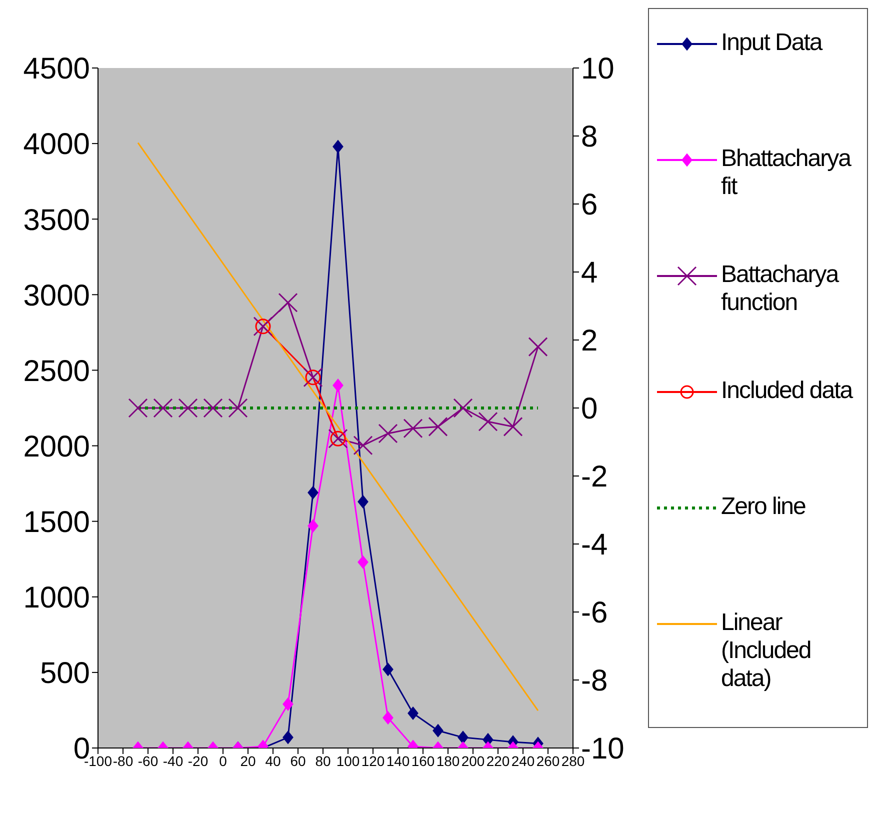 Image resolution: width=876 pixels, height=814 pixels. I want to click on y2-tick-label: 2, so click(589, 341).